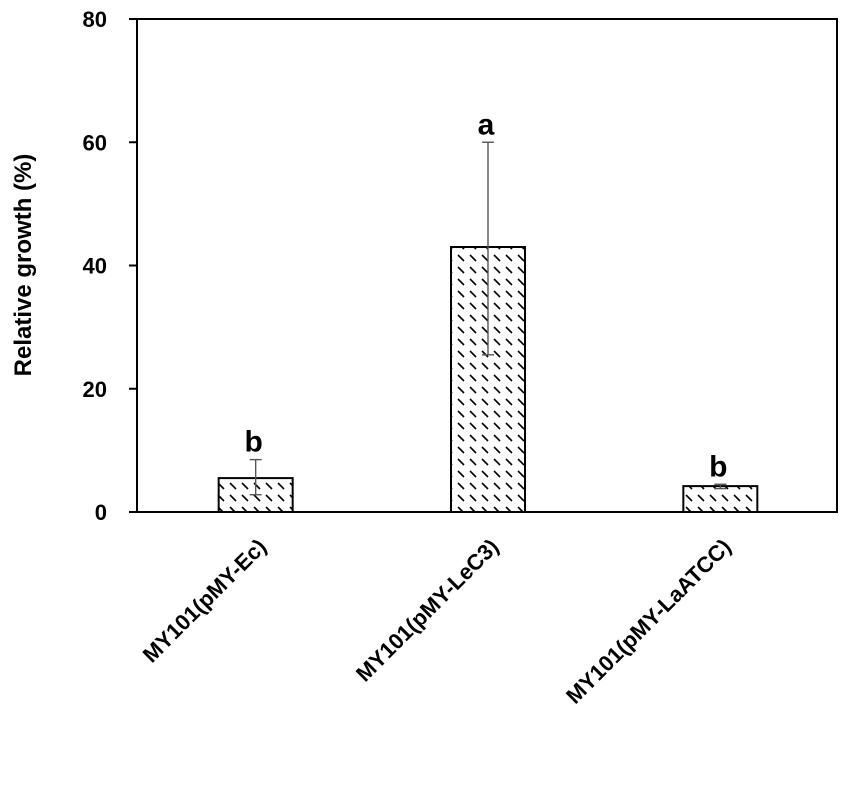 This screenshot has width=851, height=791. Describe the element at coordinates (95, 266) in the screenshot. I see `y-tick-label: 40` at that location.